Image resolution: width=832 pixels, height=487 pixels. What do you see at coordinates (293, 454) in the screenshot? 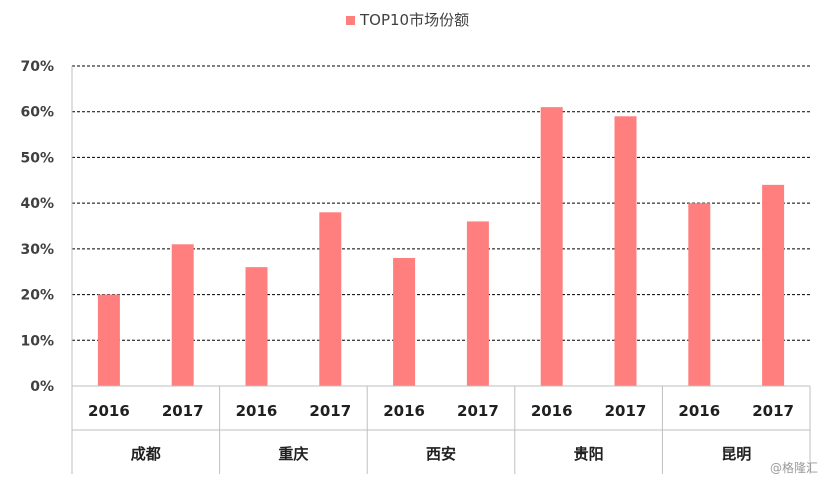
I see `group-label: 重庆` at bounding box center [293, 454].